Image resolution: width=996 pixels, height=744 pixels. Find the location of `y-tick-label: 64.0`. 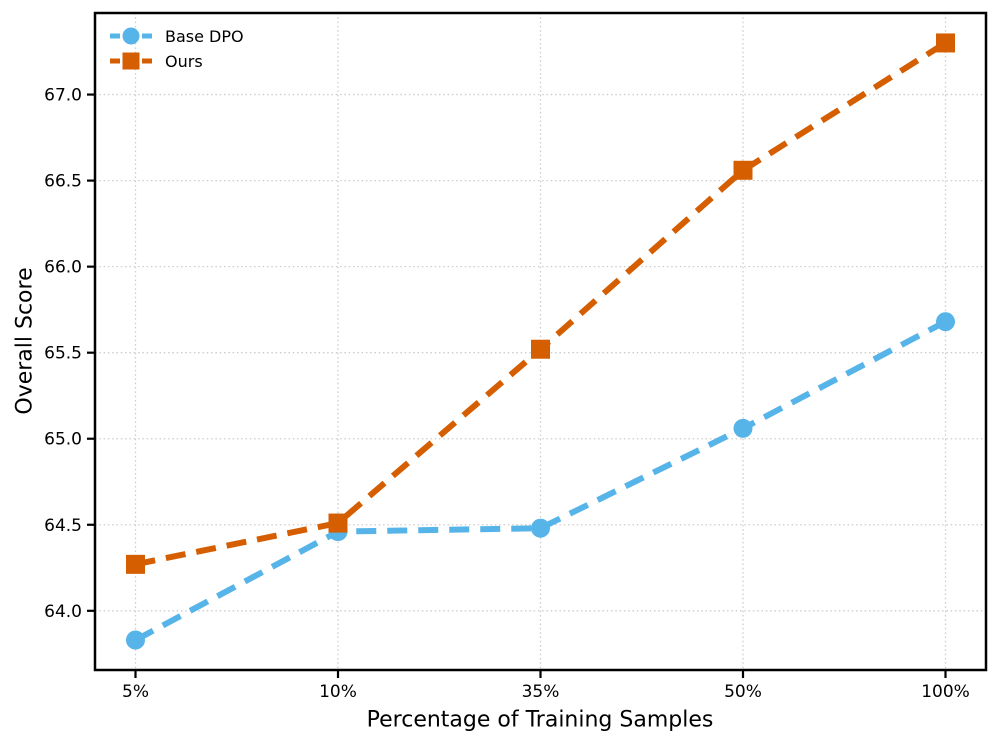

y-tick-label: 64.0 is located at coordinates (63, 612).